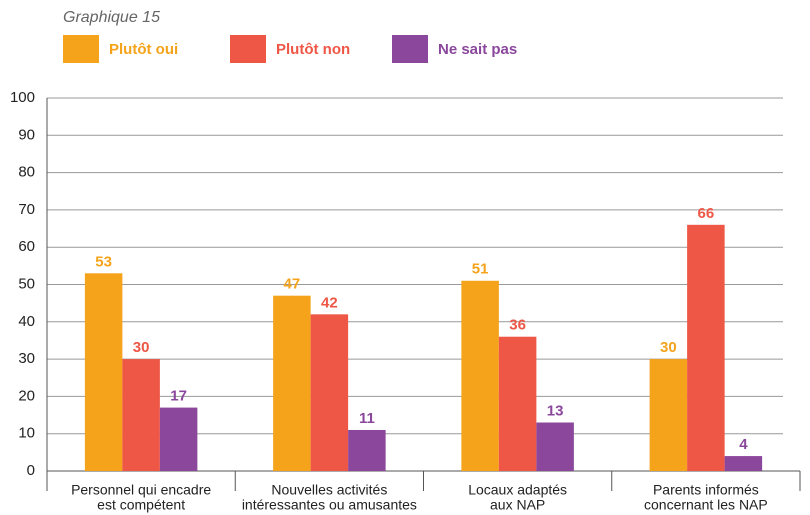 This screenshot has width=810, height=515. I want to click on legend-label: Ne sait pas, so click(477, 49).